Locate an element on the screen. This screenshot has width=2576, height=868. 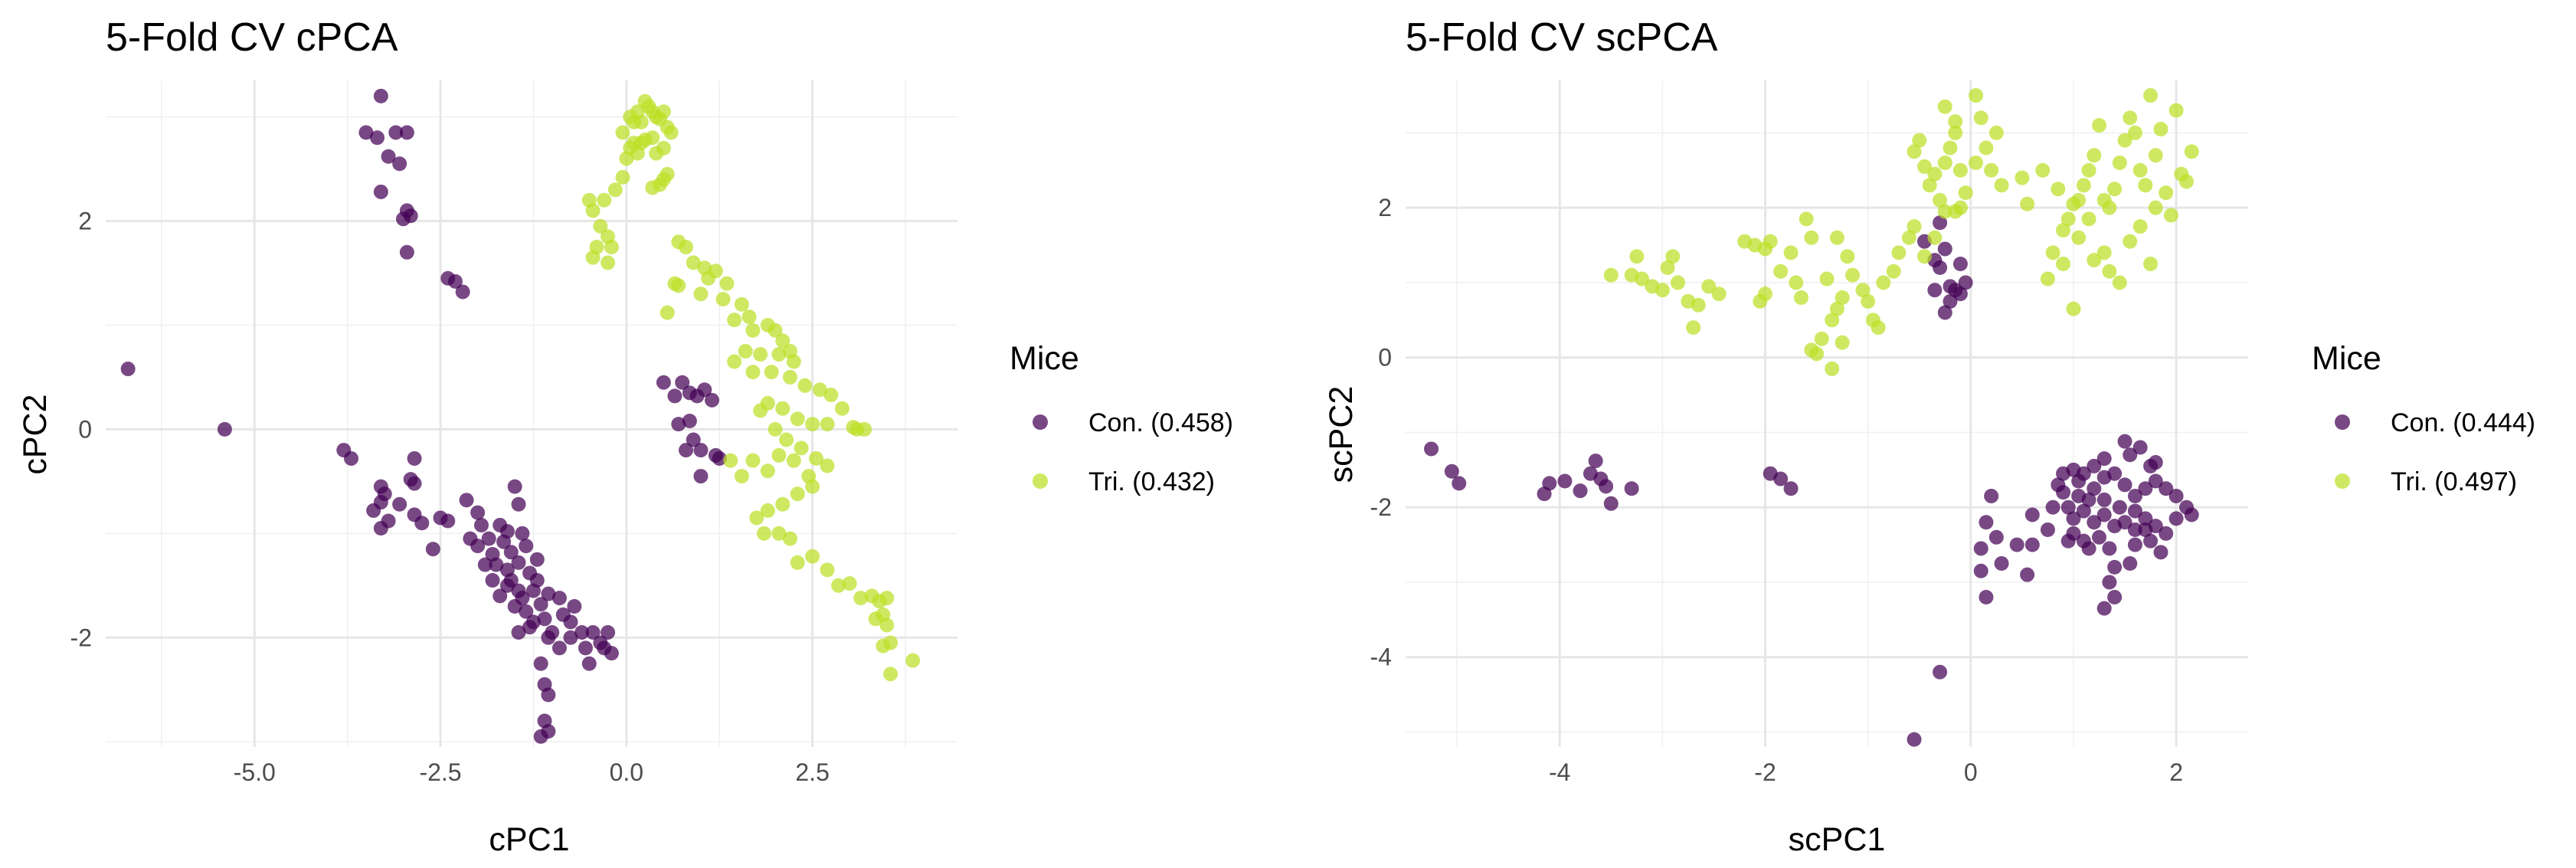
legend: Mice Con. (0.444) Tri. (0.497) is located at coordinates (2423, 418).